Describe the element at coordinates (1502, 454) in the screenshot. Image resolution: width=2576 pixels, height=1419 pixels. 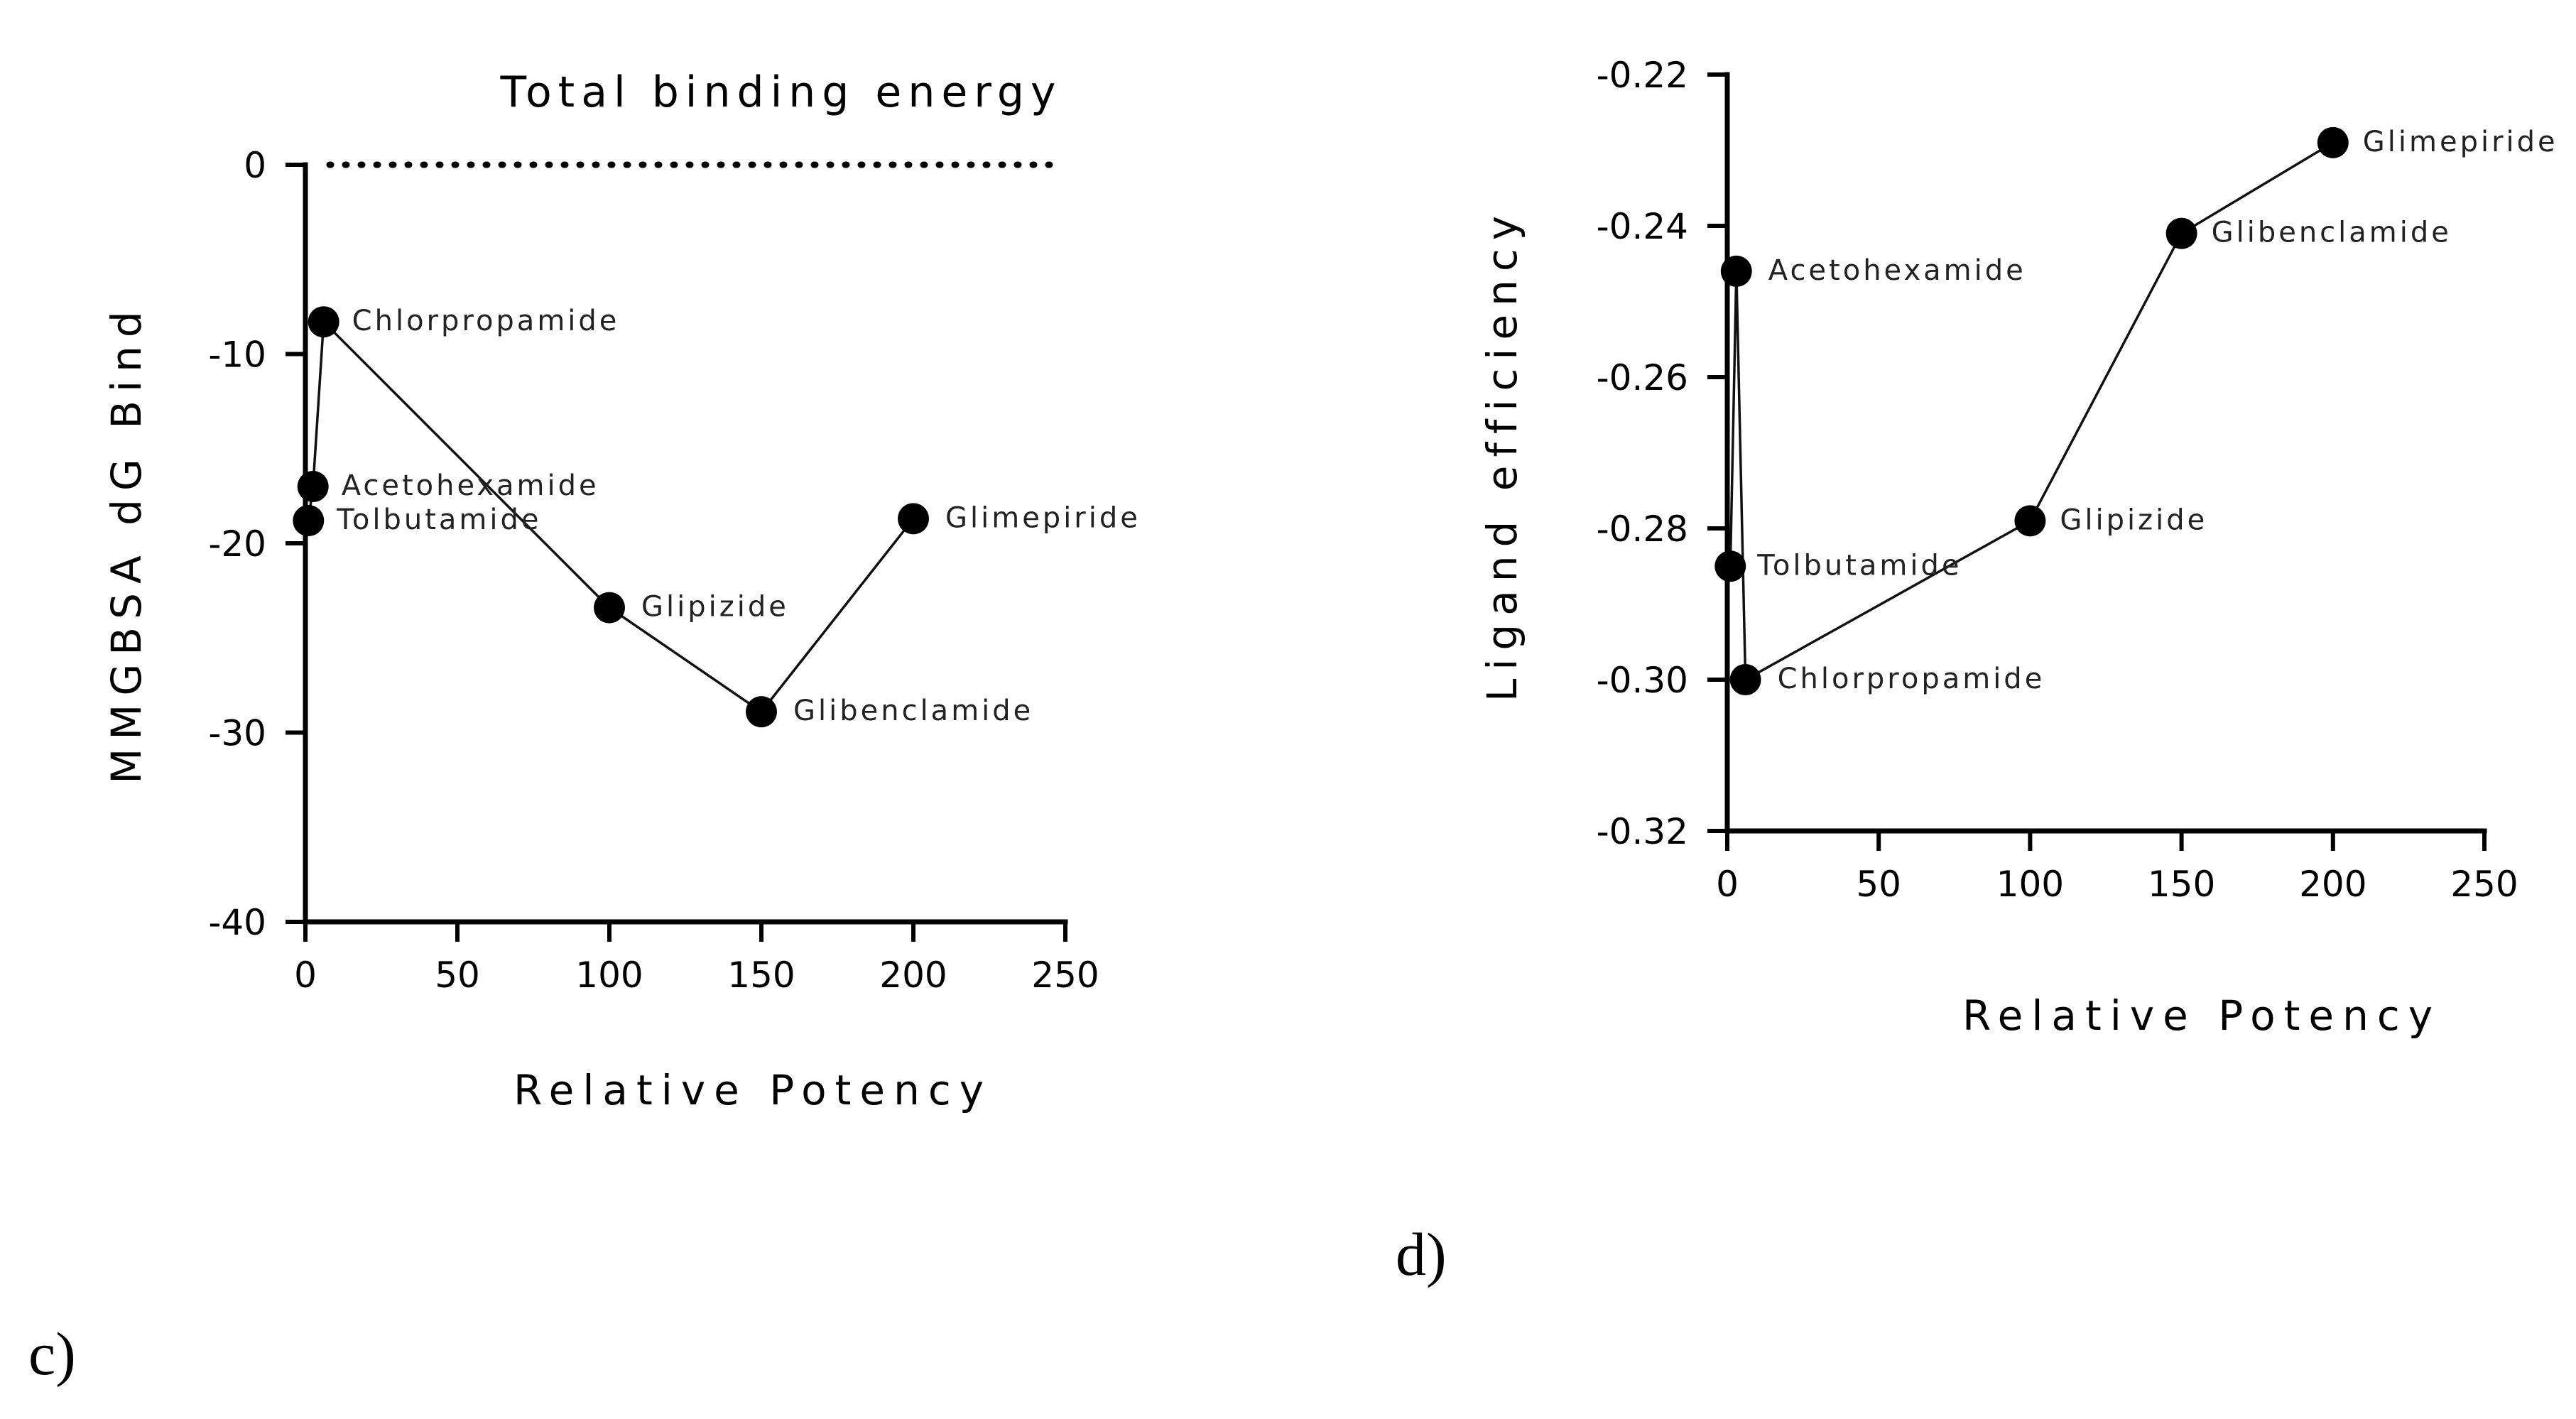
I see `y-axis-label: Ligand efficiency` at that location.